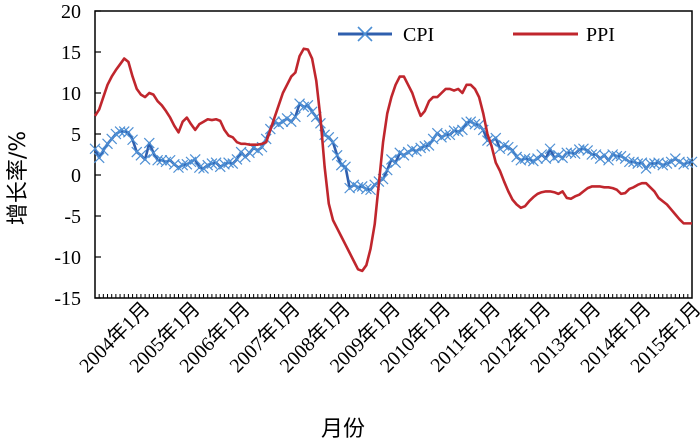 The image size is (700, 444). Describe the element at coordinates (67, 258) in the screenshot. I see `y-tick-label: -10` at that location.